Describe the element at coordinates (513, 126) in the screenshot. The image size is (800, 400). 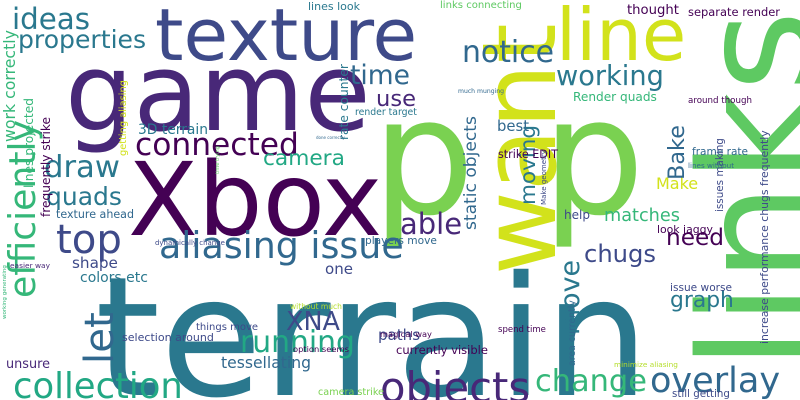
I see `word-best: best` at that location.